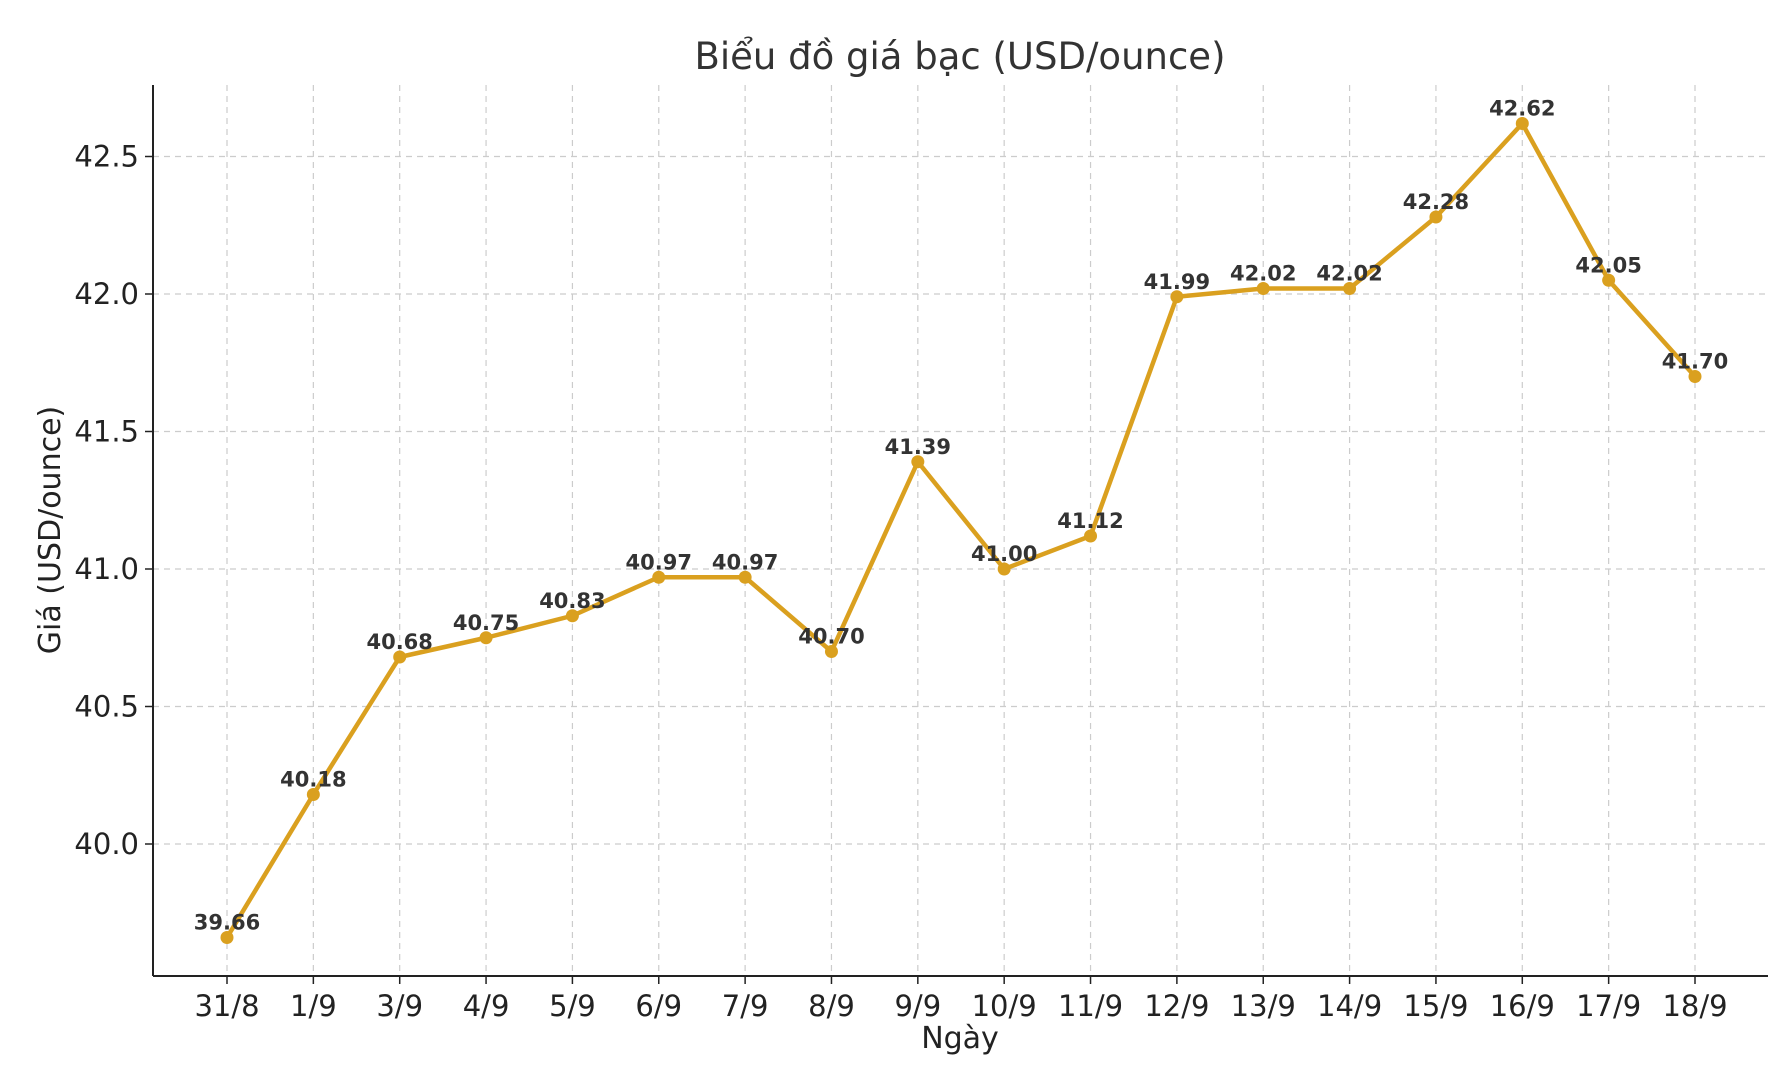 This screenshot has width=1789, height=1066. I want to click on x-tick-label: 14/9, so click(1349, 1006).